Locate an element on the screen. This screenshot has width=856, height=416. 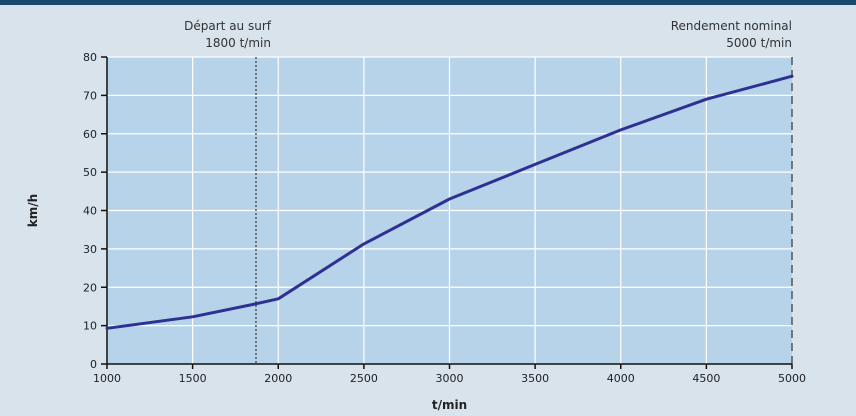
x-tick-label: 1500 is located at coordinates (193, 378).